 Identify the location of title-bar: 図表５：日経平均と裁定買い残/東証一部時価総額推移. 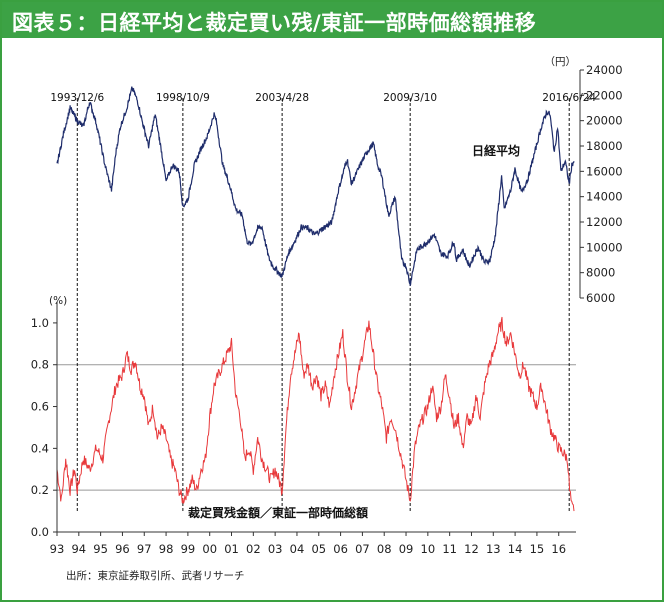
(332, 20).